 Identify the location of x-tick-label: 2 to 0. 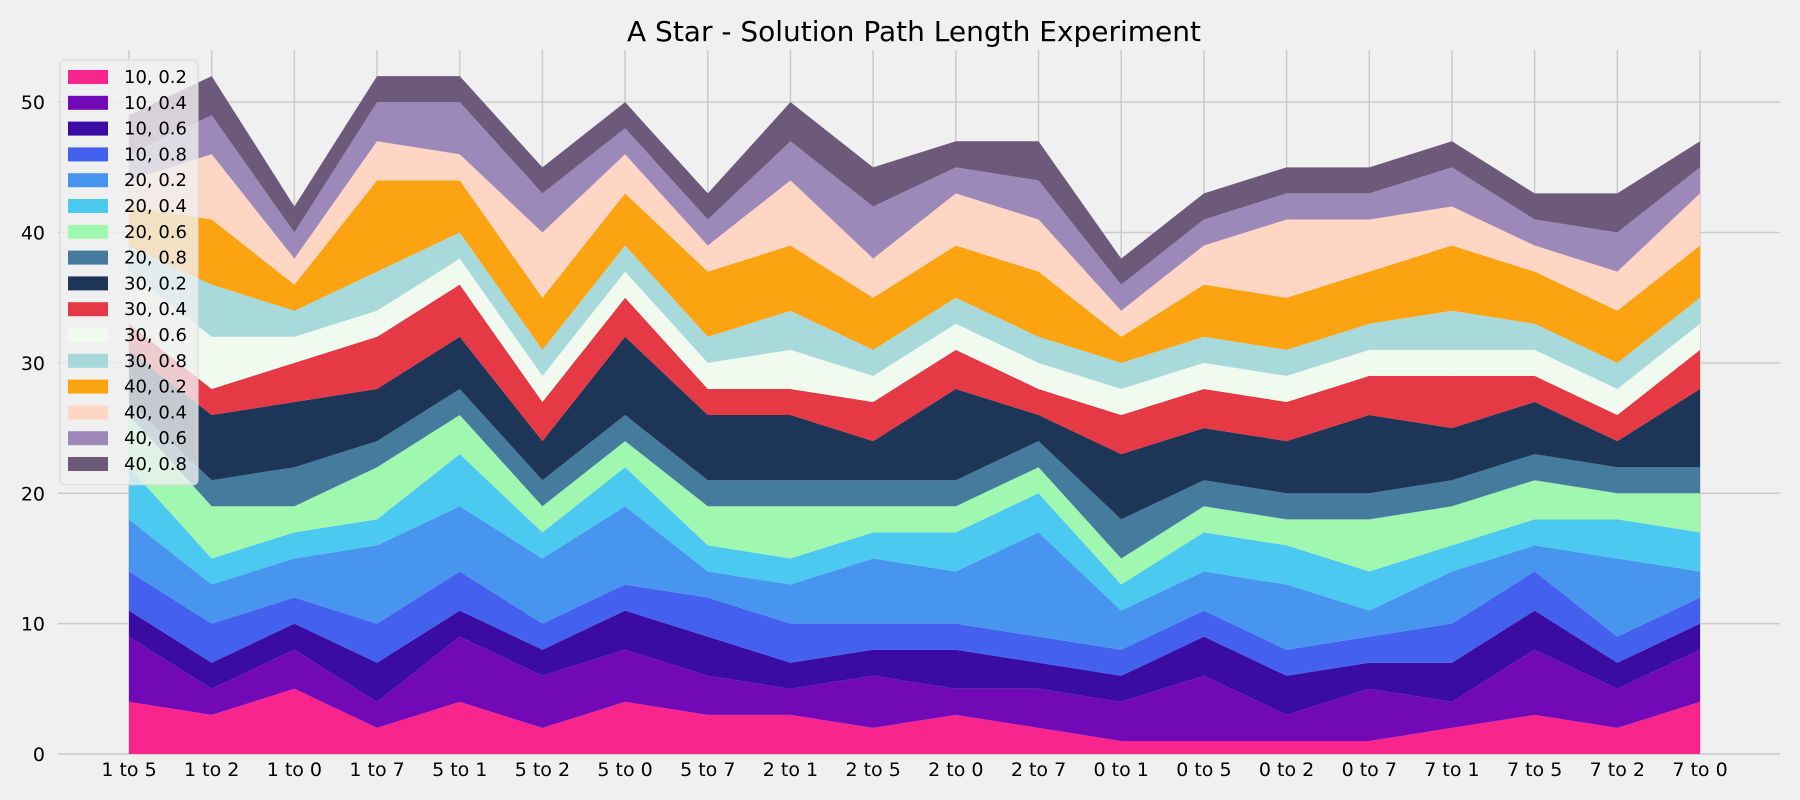
(955, 770).